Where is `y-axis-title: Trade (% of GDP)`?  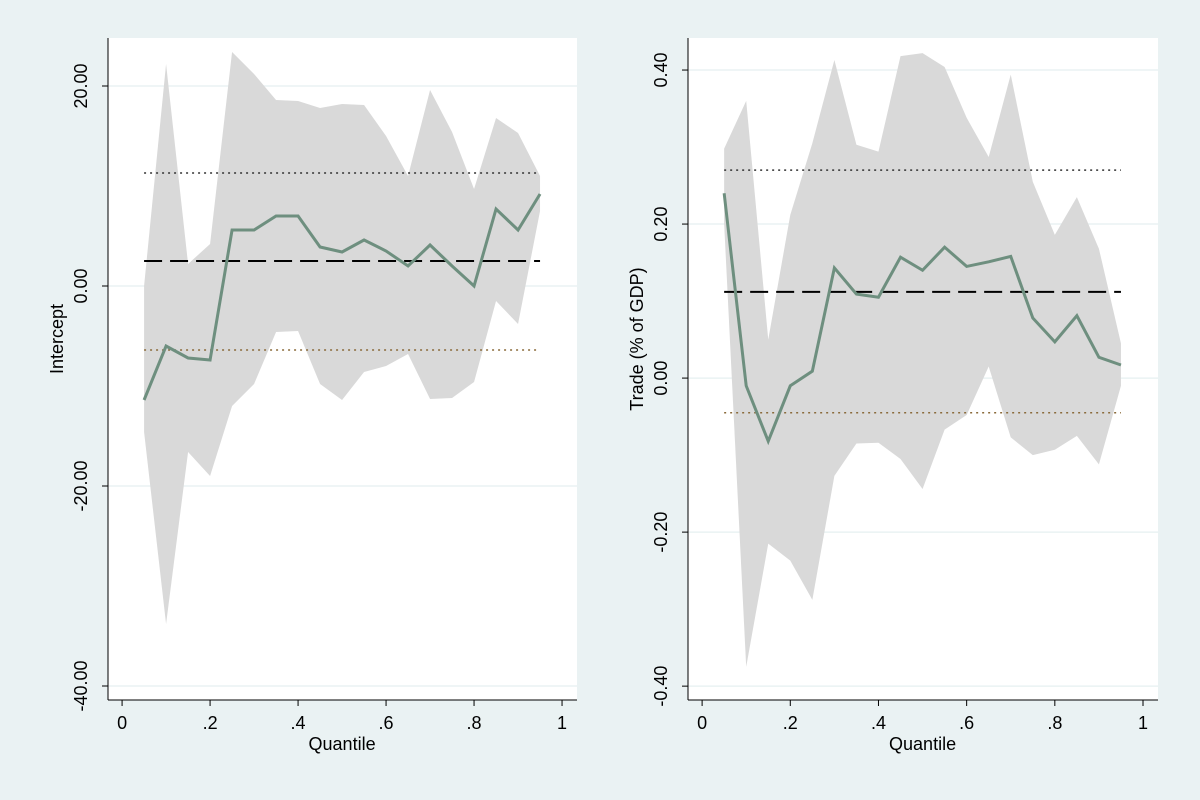 y-axis-title: Trade (% of GDP) is located at coordinates (637, 338).